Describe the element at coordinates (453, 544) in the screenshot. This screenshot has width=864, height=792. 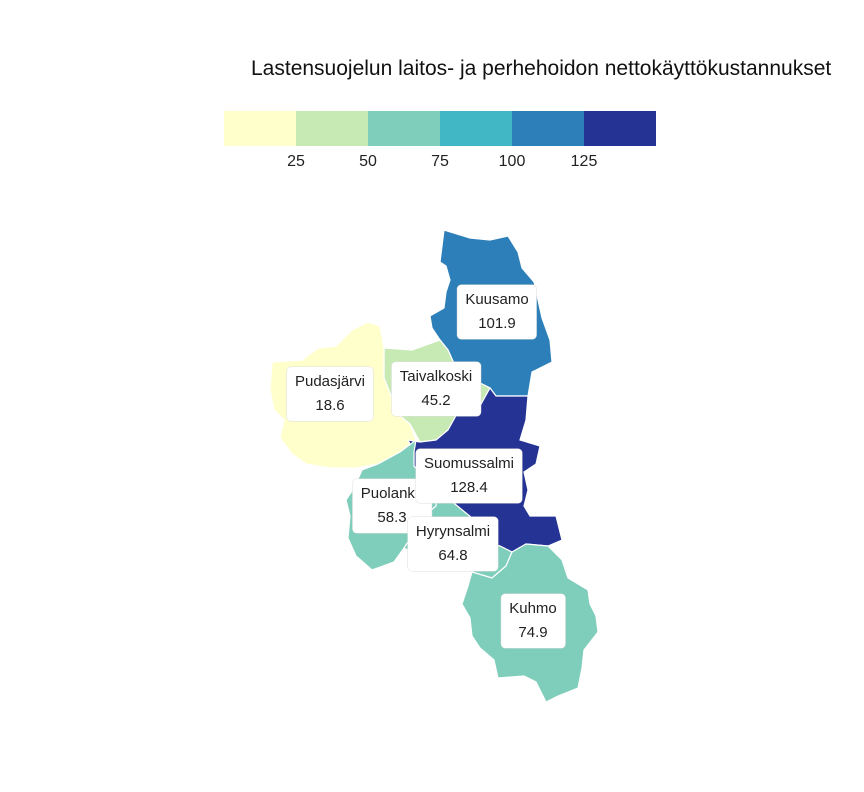
I see `region-label-hyrynsalmi: Hyrynsalmi 64.8` at that location.